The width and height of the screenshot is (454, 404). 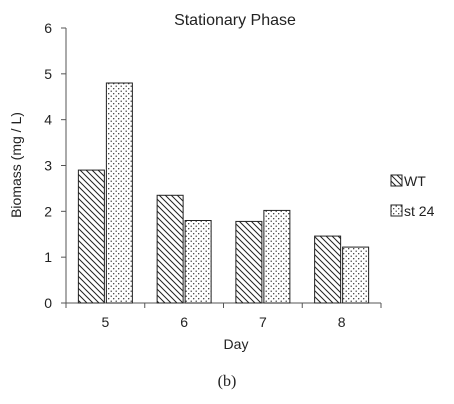 What do you see at coordinates (419, 211) in the screenshot?
I see `legend-label: st 24` at bounding box center [419, 211].